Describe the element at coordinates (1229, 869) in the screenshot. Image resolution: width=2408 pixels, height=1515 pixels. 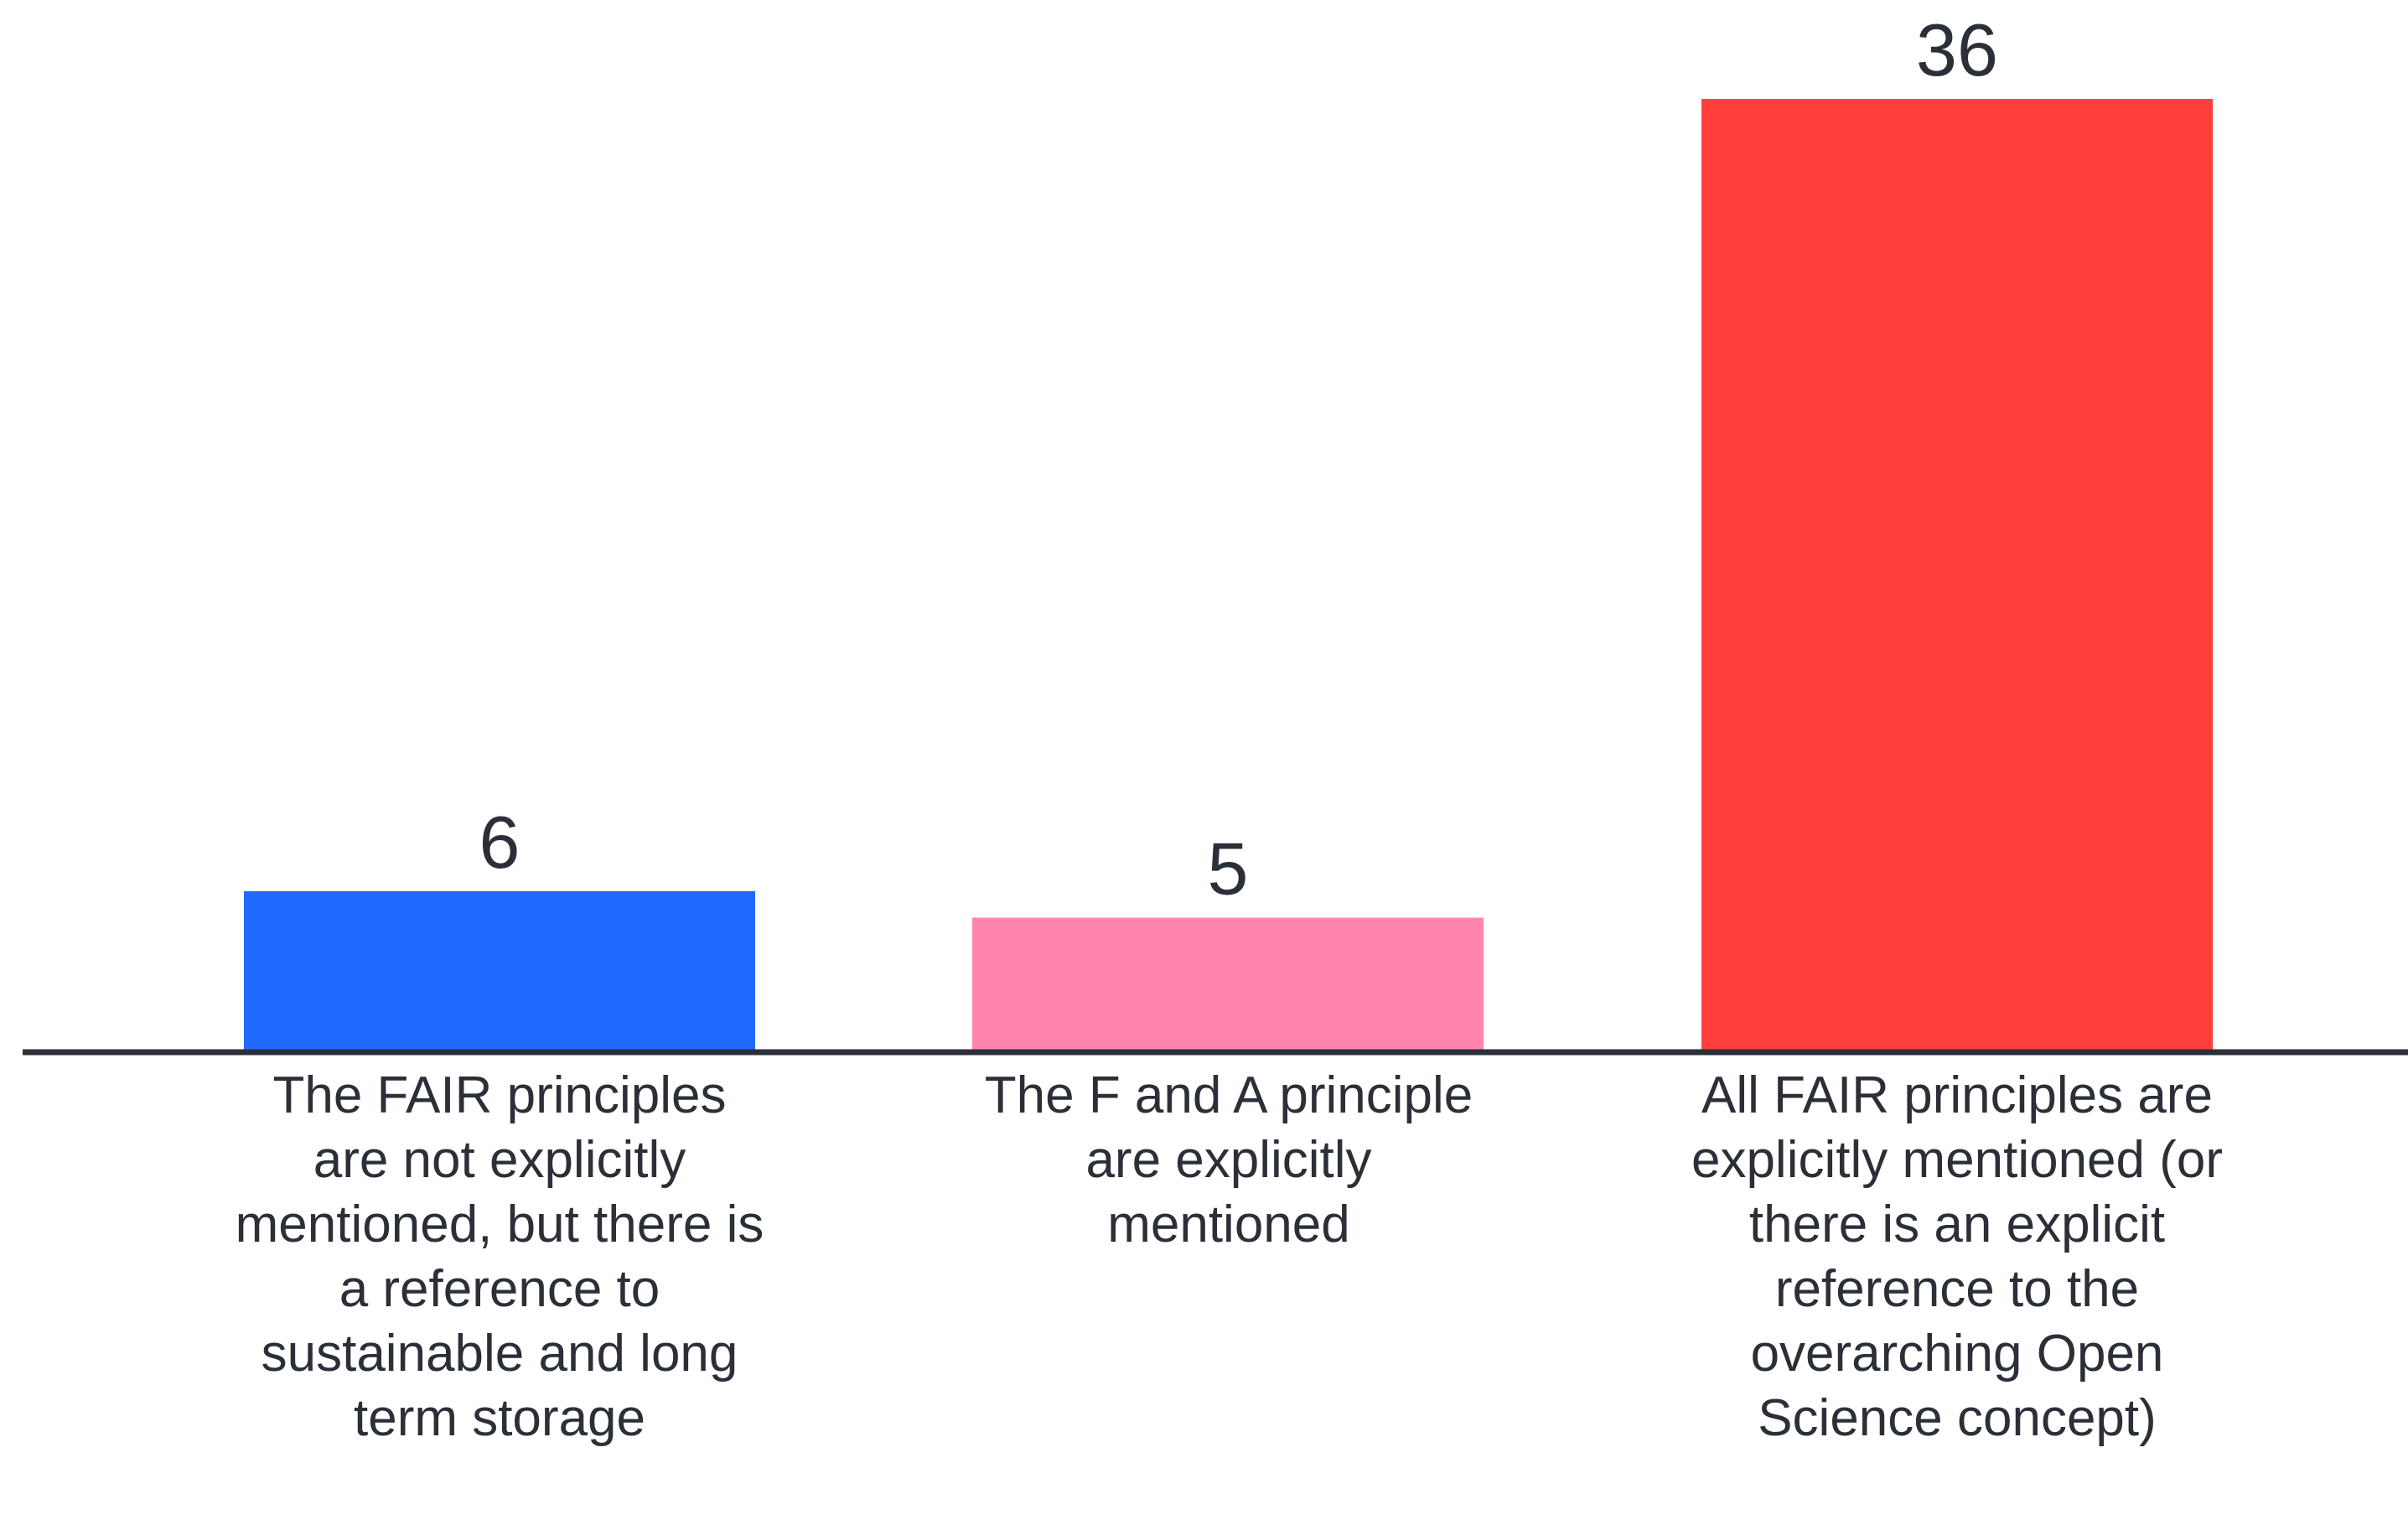
I see `bar-value-label-1: 5` at that location.